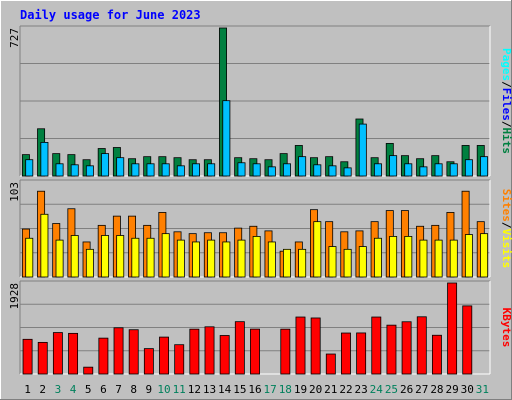 The width and height of the screenshot is (512, 400). I want to click on legend-files: Files, so click(506, 104).